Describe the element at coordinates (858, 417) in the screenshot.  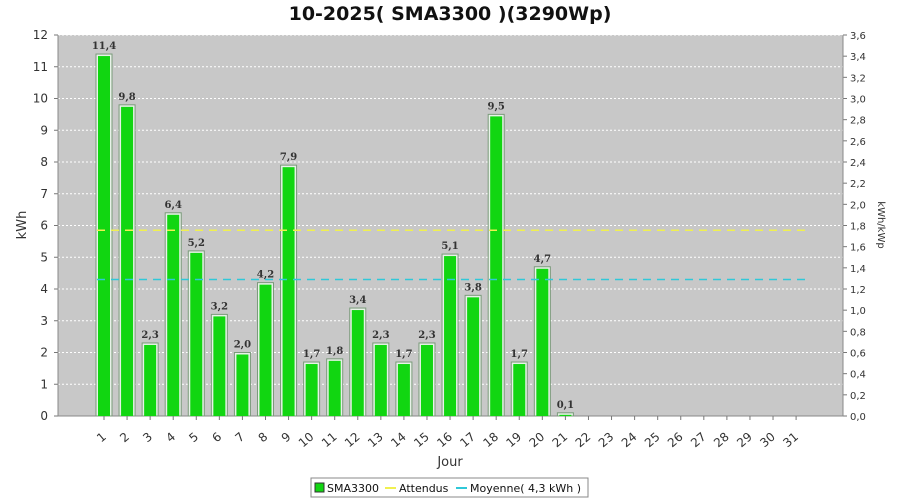
I see `y2-tick-label: 0,0` at that location.